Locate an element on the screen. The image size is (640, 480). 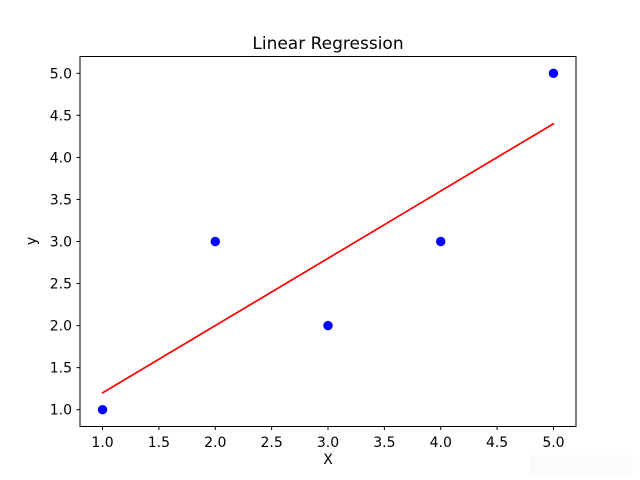
x-tick-label: 4.5 is located at coordinates (497, 443).